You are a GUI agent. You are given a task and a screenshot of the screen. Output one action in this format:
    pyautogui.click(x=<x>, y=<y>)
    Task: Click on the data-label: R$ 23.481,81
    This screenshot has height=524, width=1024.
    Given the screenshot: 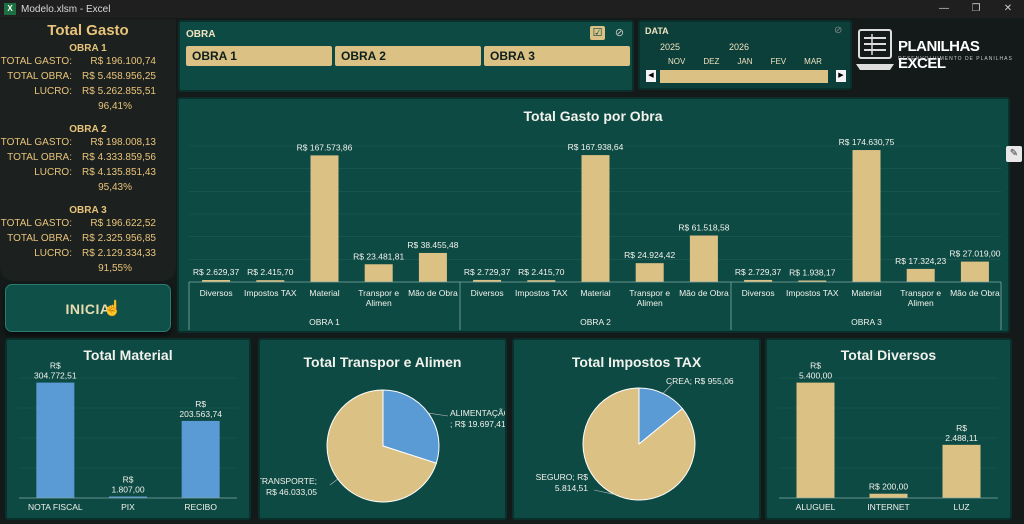 What is the action you would take?
    pyautogui.click(x=378, y=256)
    